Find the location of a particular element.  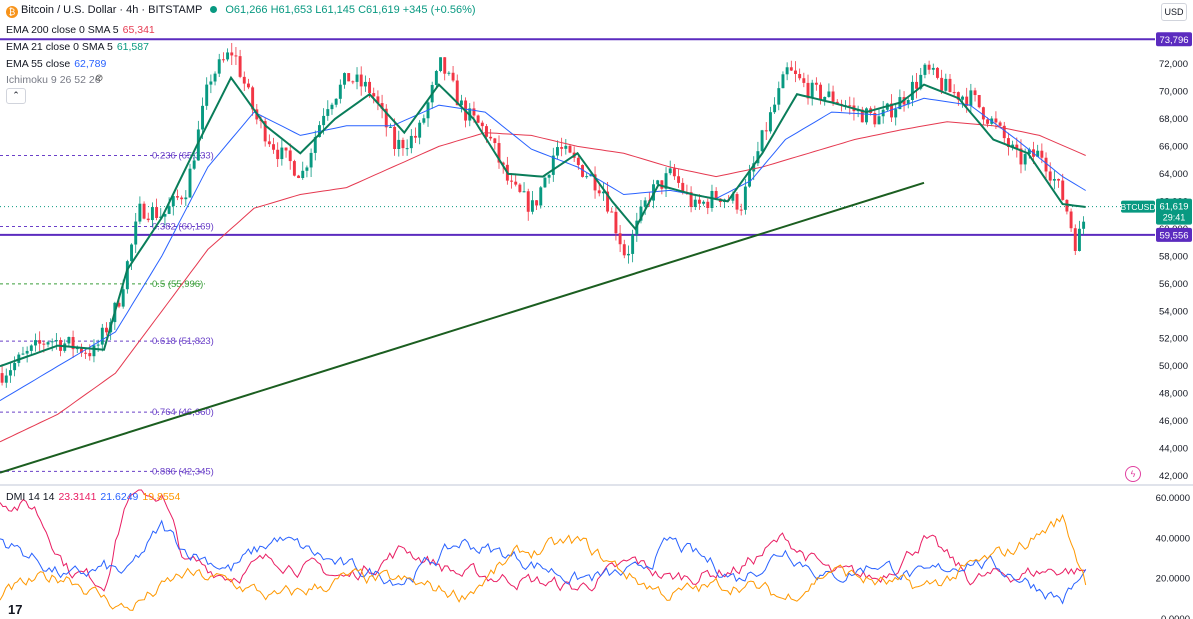

countdown-label: 29:41 is located at coordinates (1174, 218).